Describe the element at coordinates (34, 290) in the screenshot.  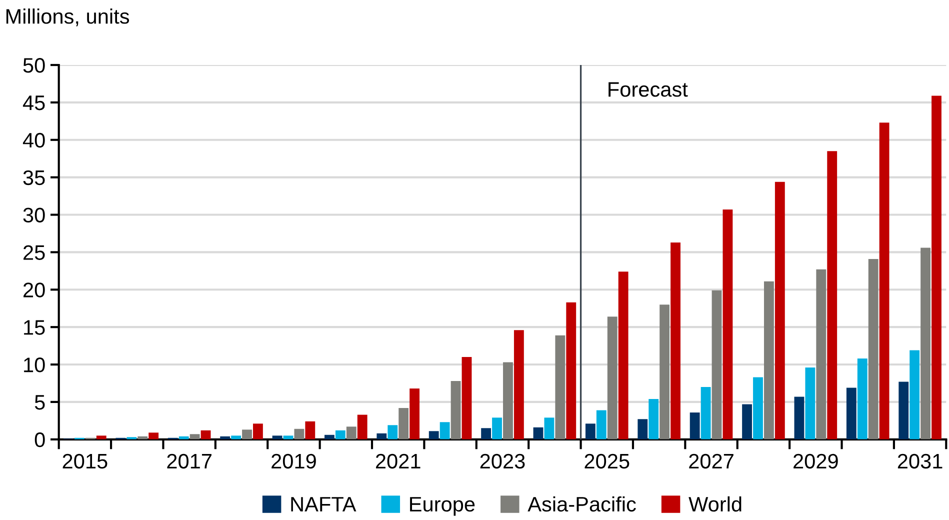
I see `y-tick-label: 20` at that location.